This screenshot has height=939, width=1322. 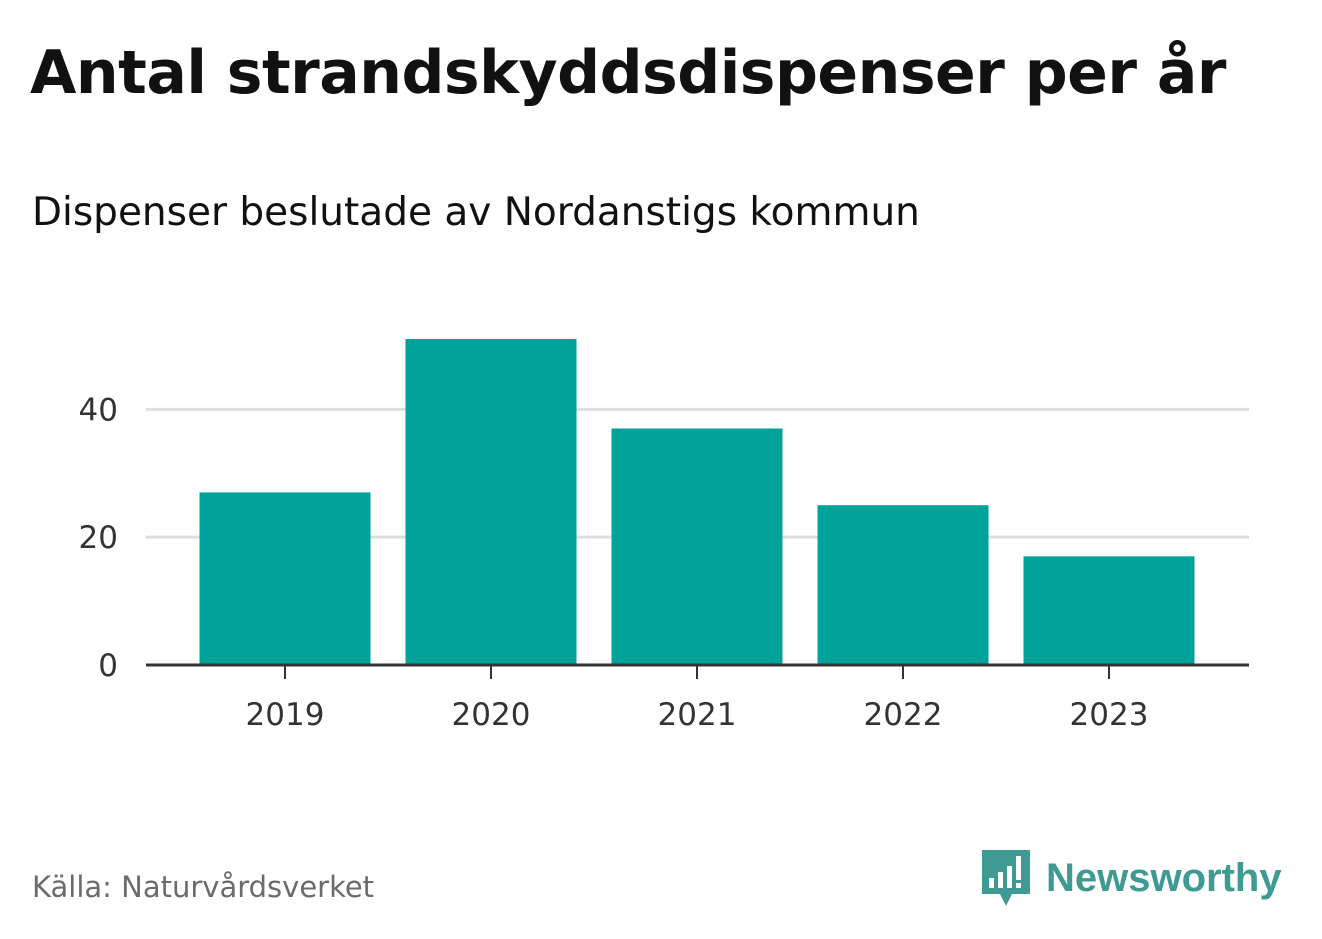 I want to click on brand-name: Newsworthy, so click(x=1164, y=877).